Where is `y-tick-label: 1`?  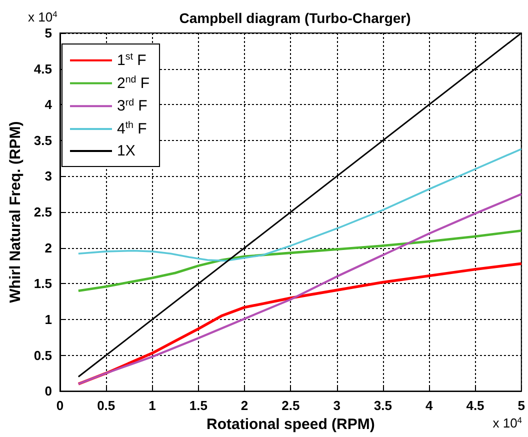
y-tick-label: 1 is located at coordinates (48, 319).